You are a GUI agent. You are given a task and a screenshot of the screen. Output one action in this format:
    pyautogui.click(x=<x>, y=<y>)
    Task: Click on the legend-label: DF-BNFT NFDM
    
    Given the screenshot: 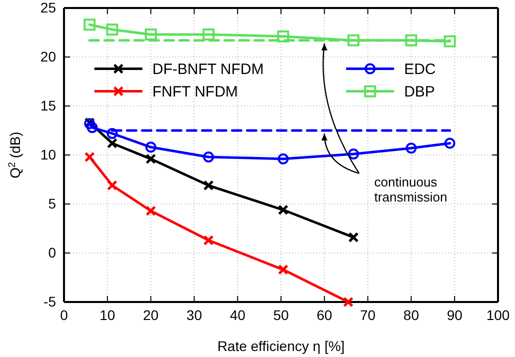 What is the action you would take?
    pyautogui.click(x=208, y=69)
    